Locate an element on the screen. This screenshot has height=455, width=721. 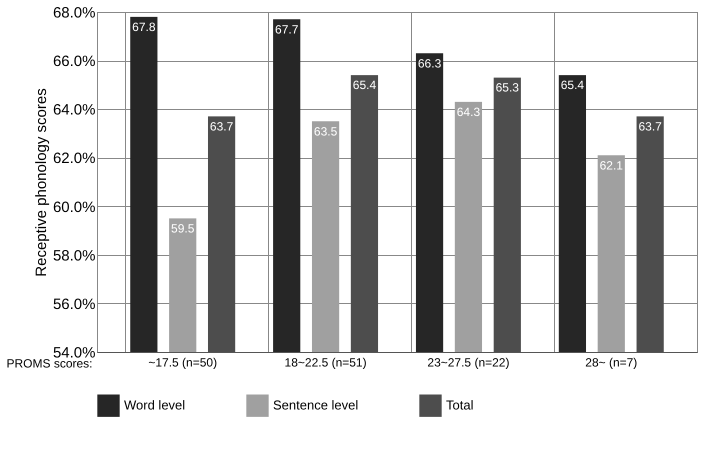
y-axis-title: Receptive phonology scores is located at coordinates (41, 182).